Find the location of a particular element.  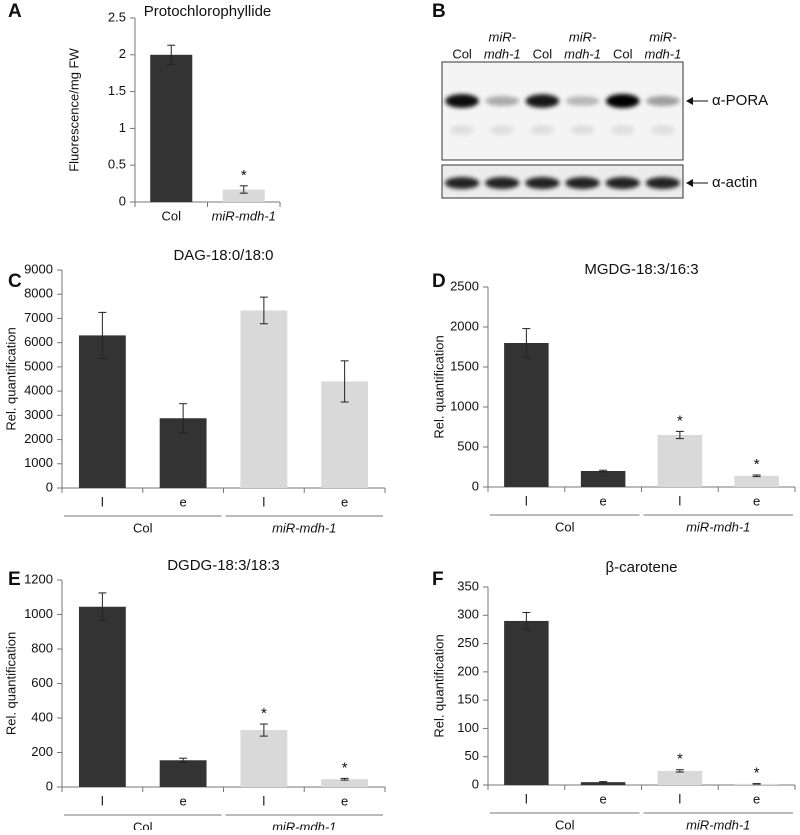

panel-letter: B is located at coordinates (439, 11).